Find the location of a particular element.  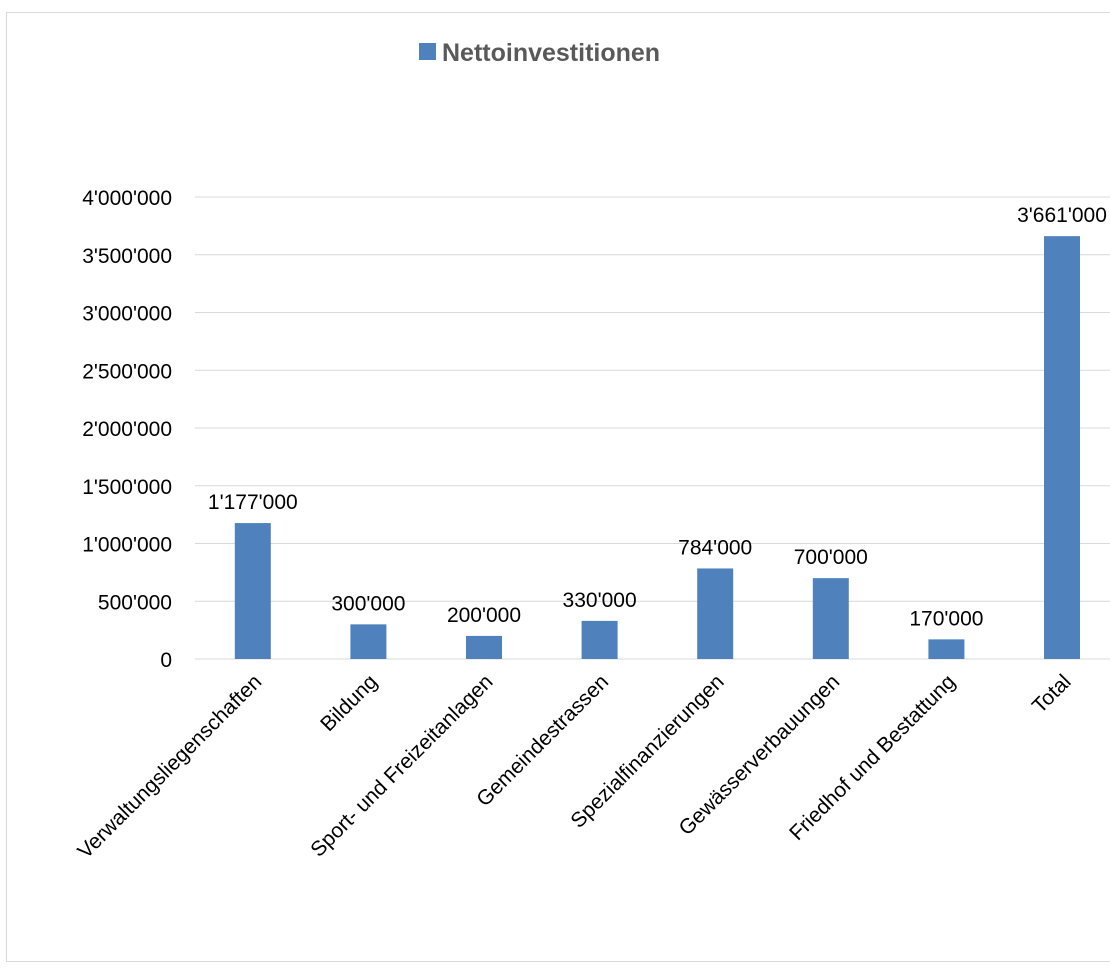

y-tick-label: 3'000'000 is located at coordinates (127, 314).